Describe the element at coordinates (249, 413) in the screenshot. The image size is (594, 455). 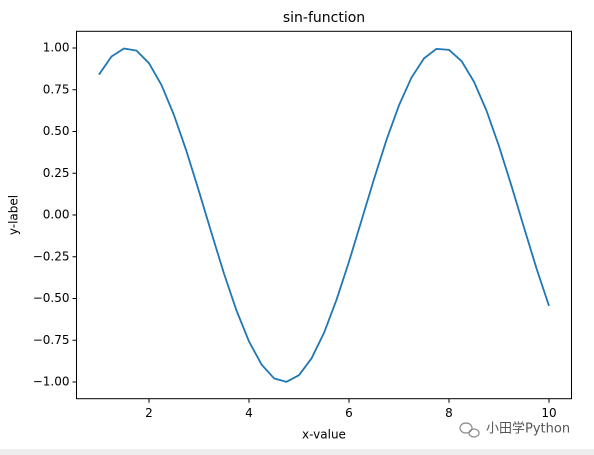
I see `x-tick-label: 4` at that location.